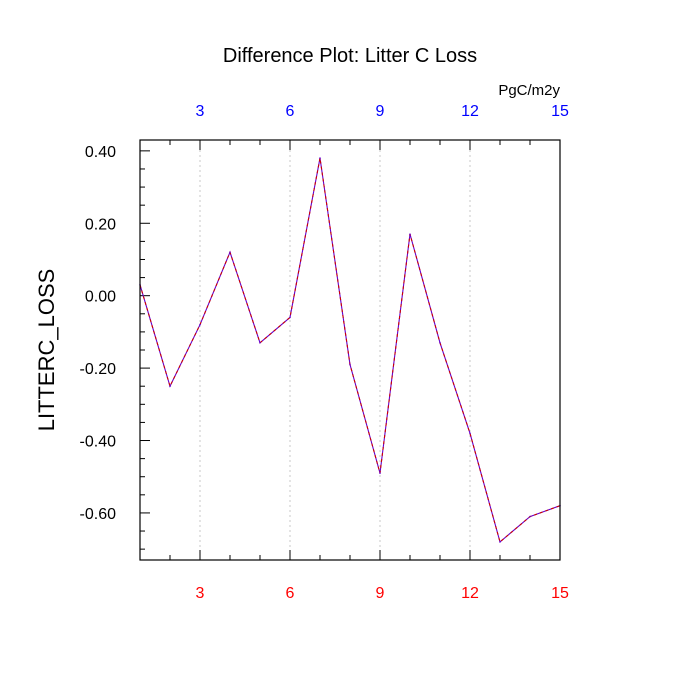 This screenshot has height=700, width=700. What do you see at coordinates (100, 297) in the screenshot?
I see `y-tick-label: 0.00` at bounding box center [100, 297].